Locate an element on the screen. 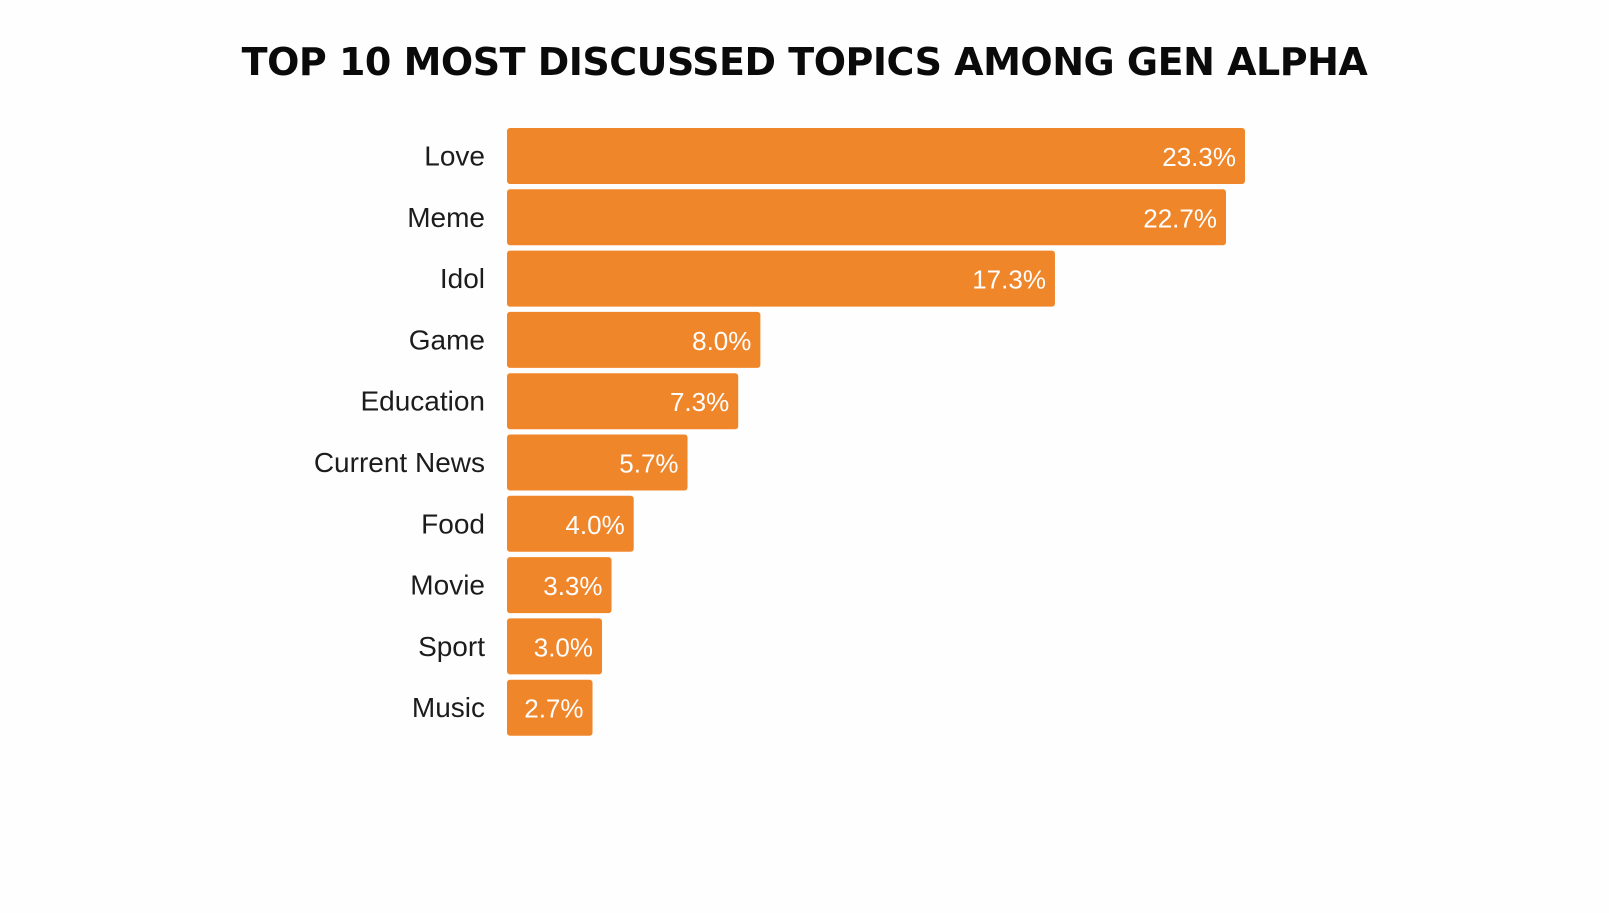  category-label: Current News is located at coordinates (399, 462).